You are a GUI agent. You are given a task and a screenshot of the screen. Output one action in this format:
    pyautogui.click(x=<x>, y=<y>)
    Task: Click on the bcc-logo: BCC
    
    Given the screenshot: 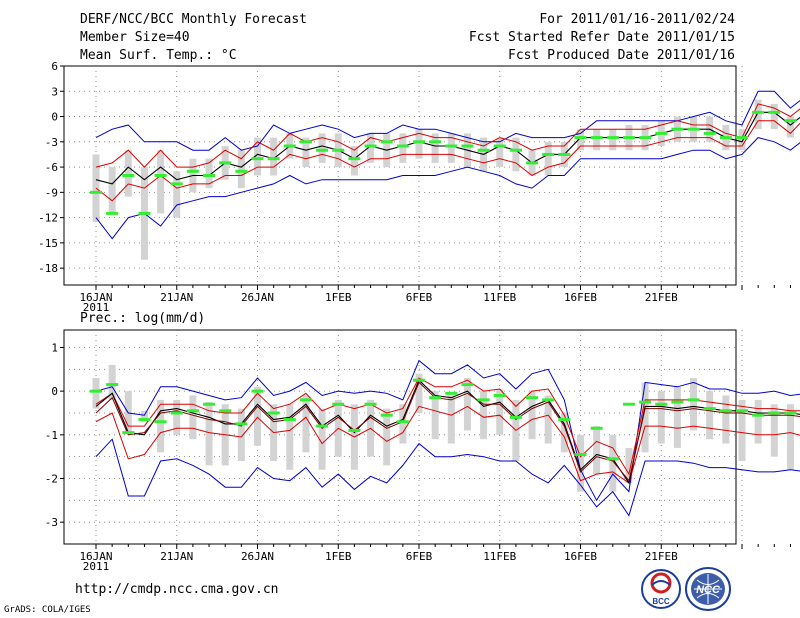 What is the action you would take?
    pyautogui.click(x=661, y=589)
    